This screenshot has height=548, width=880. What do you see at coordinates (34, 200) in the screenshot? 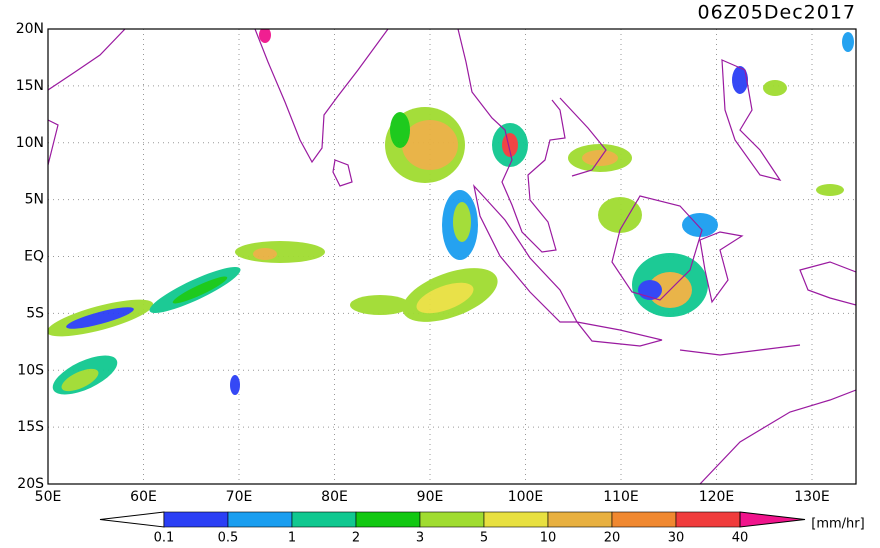
I see `lat-label: 5N` at bounding box center [34, 200].